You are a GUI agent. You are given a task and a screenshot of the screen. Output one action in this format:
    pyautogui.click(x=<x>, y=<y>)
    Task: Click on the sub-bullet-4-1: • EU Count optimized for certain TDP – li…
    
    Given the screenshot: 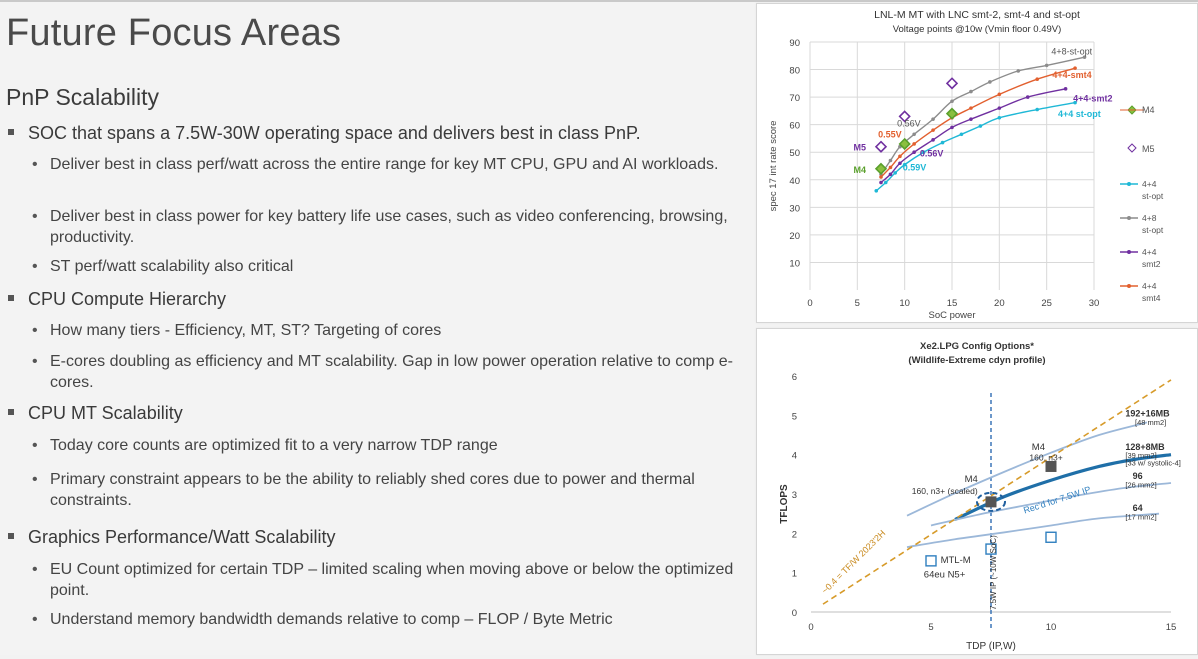 What is the action you would take?
    pyautogui.click(x=391, y=580)
    